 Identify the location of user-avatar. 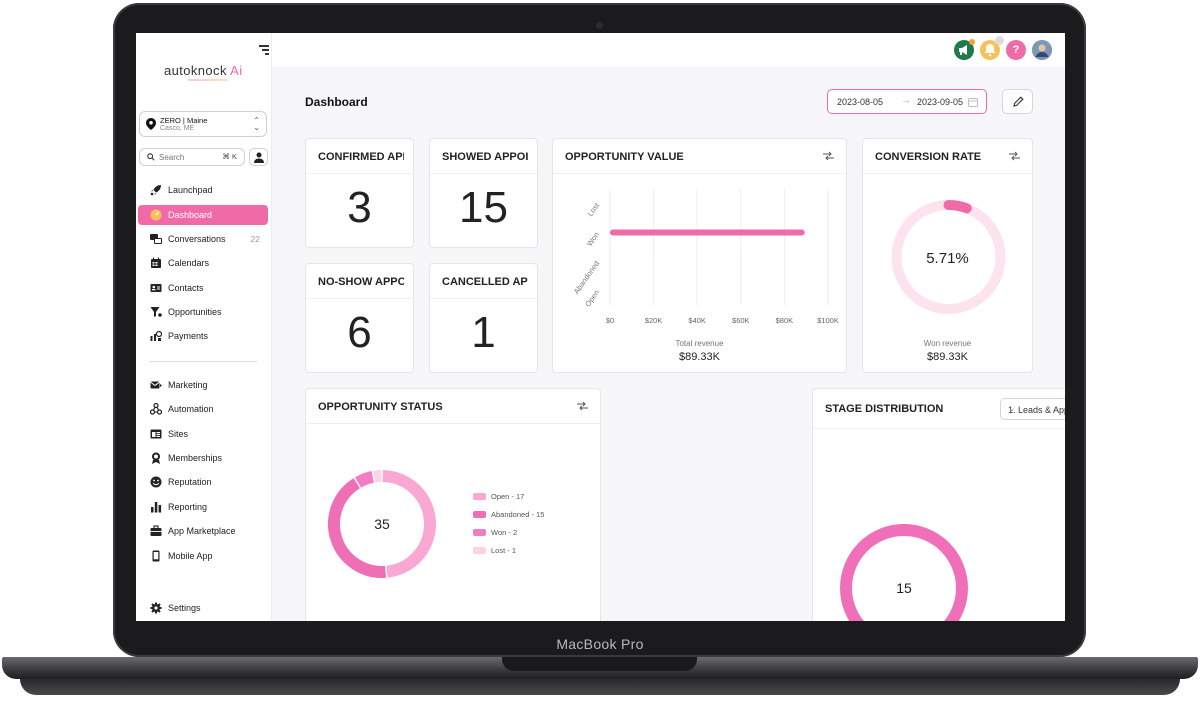
(1042, 50).